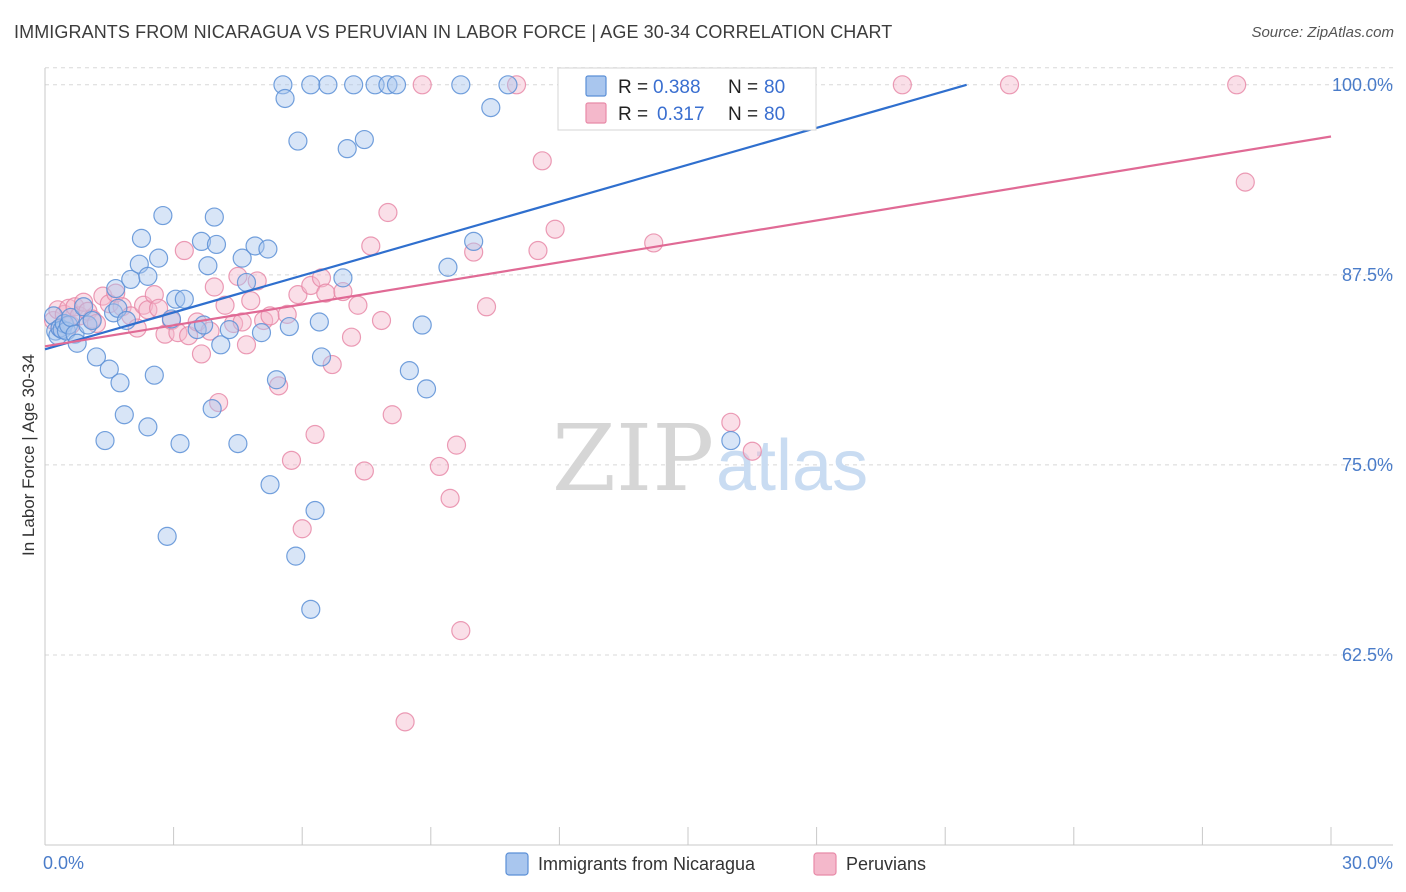 This screenshot has height=892, width=1406. Describe the element at coordinates (1367, 863) in the screenshot. I see `x-tick-max: 30.0%` at that location.